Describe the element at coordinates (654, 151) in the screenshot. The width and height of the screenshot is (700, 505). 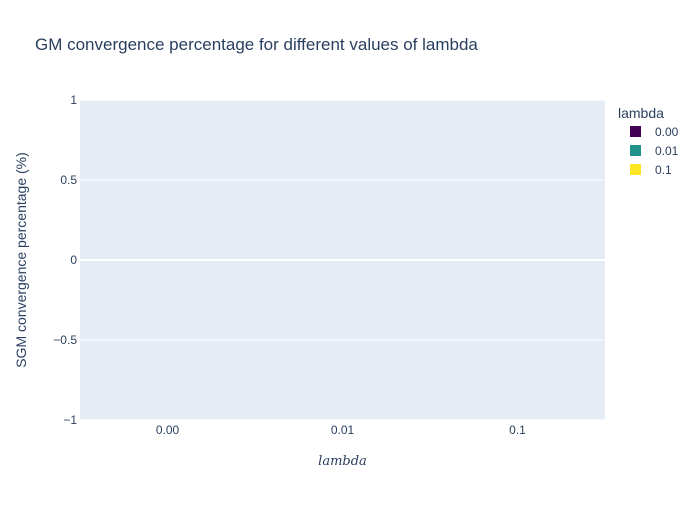
I see `legend-items: 0.00 0.01 0.1` at that location.